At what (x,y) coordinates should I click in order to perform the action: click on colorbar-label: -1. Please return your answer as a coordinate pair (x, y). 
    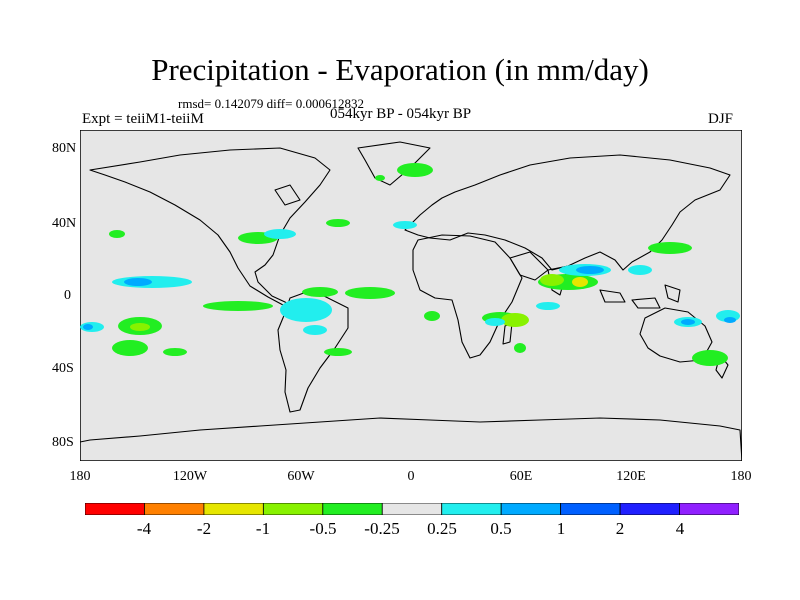
    Looking at the image, I should click on (263, 528).